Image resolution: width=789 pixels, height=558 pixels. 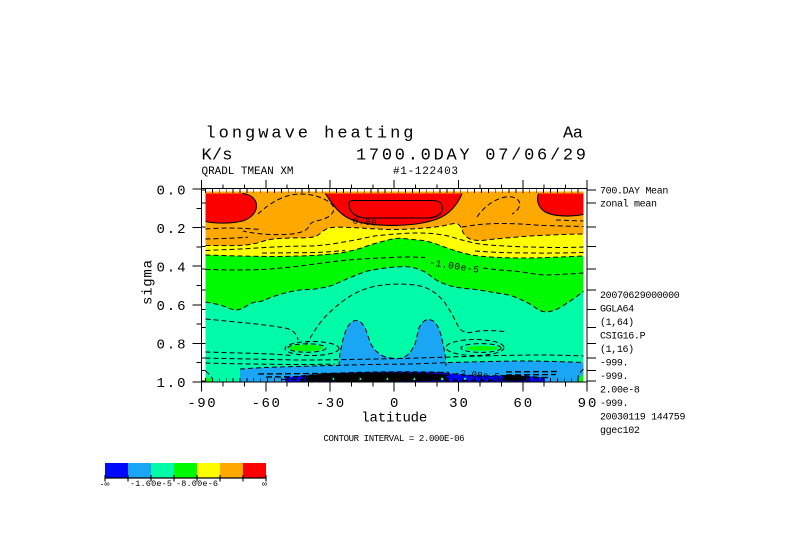 What do you see at coordinates (634, 192) in the screenshot?
I see `svg-text: 700.DAY Mean` at bounding box center [634, 192].